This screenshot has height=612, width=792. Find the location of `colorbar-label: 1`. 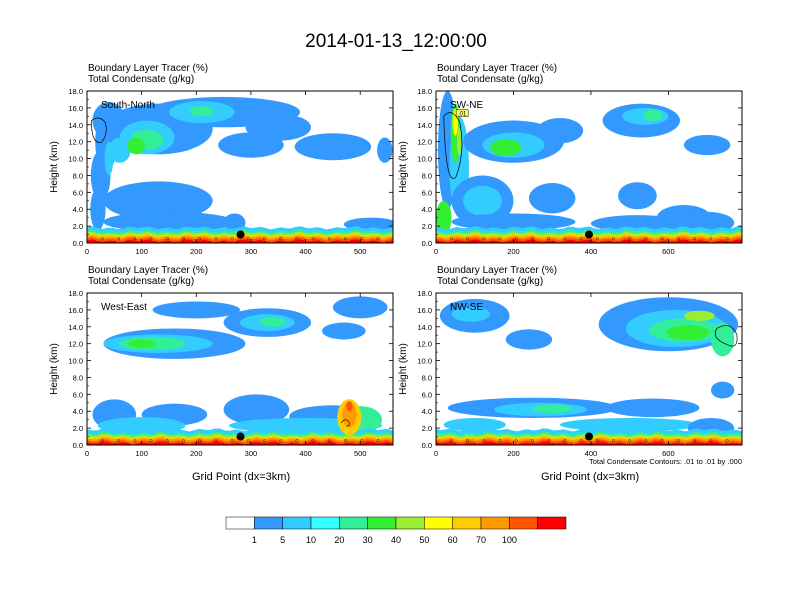

colorbar-label: 1 is located at coordinates (254, 540).